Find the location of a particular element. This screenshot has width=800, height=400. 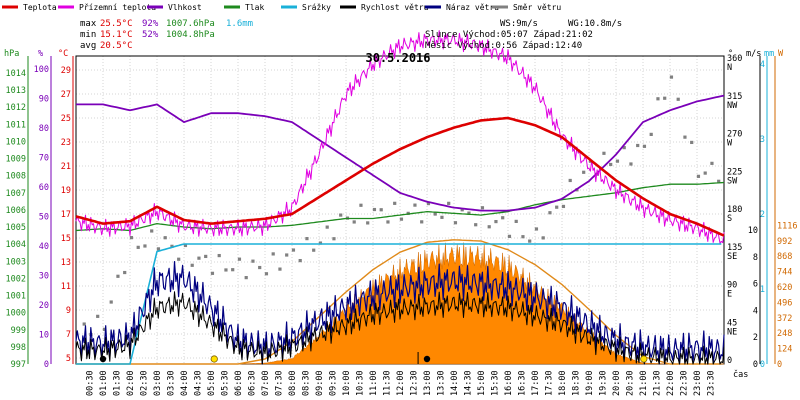

stats-wind-speed: WS:9m/s is located at coordinates (519, 24).